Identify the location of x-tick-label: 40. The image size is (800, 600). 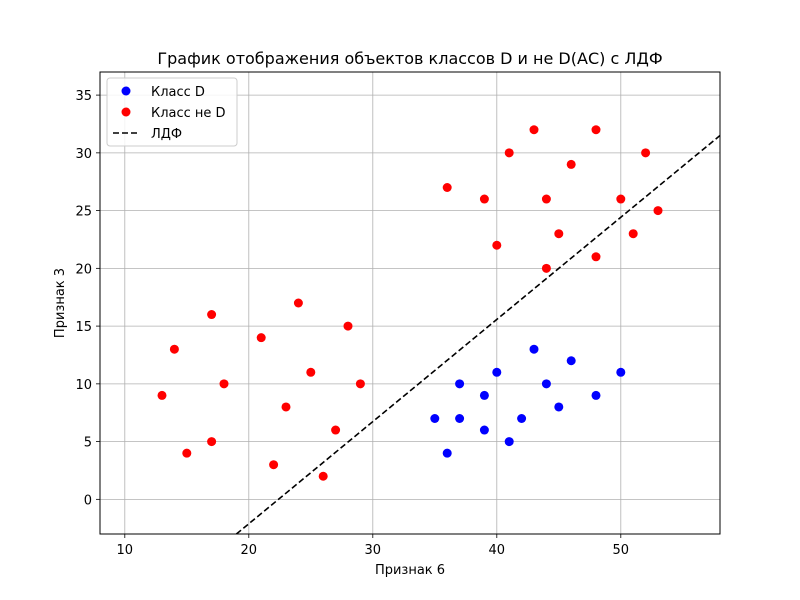
(497, 550).